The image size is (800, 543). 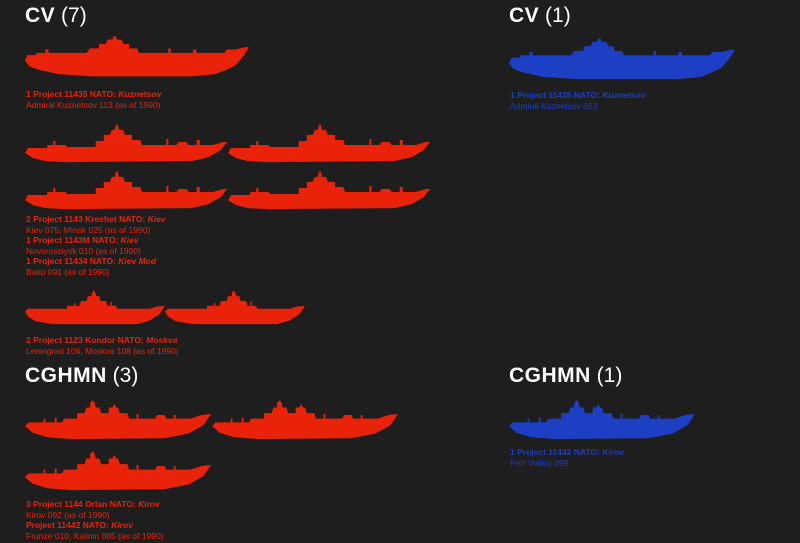 What do you see at coordinates (622, 61) in the screenshot?
I see `kuznetsov-other-silhouette` at bounding box center [622, 61].